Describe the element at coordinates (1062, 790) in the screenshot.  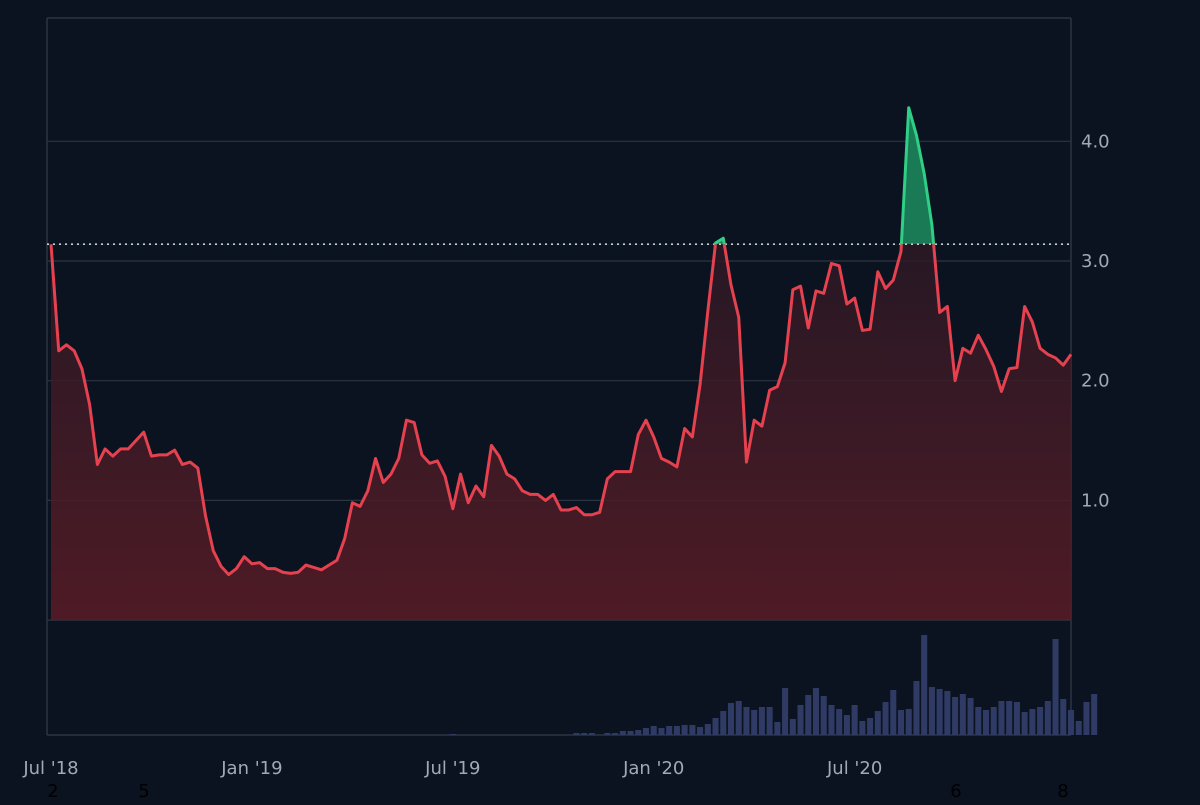
I see `footer-number: 8` at that location.